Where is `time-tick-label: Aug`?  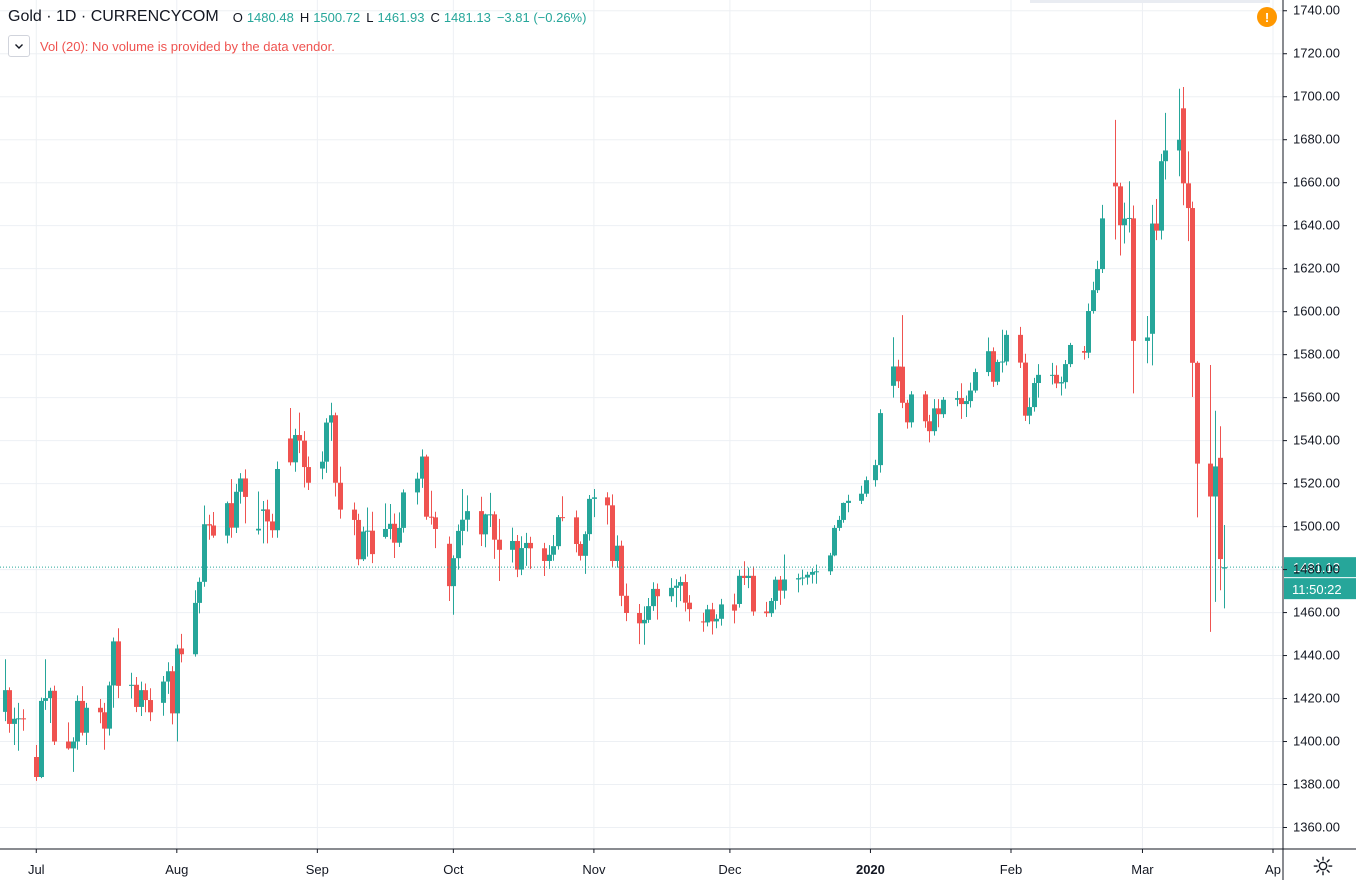
time-tick-label: Aug is located at coordinates (176, 869).